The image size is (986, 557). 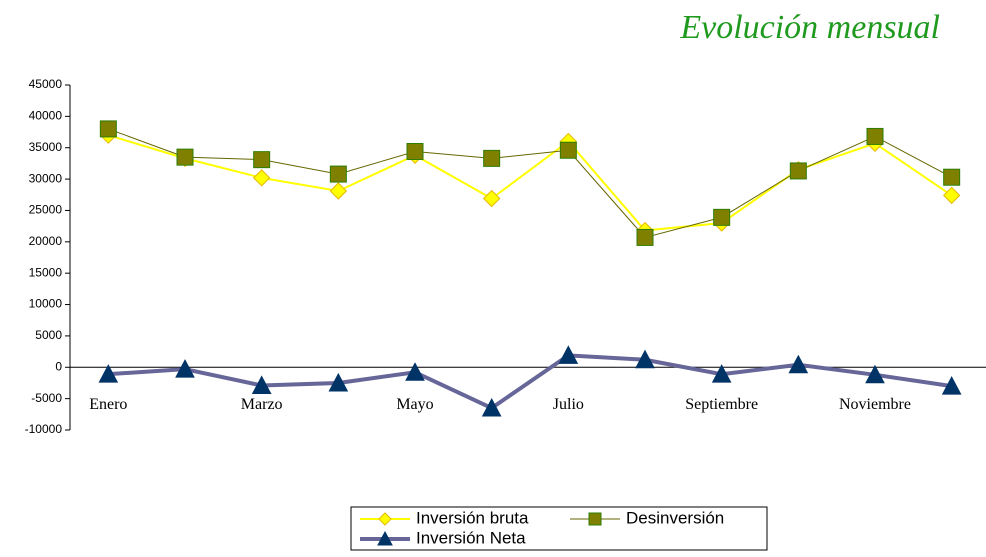 I want to click on series-line, so click(x=530, y=382).